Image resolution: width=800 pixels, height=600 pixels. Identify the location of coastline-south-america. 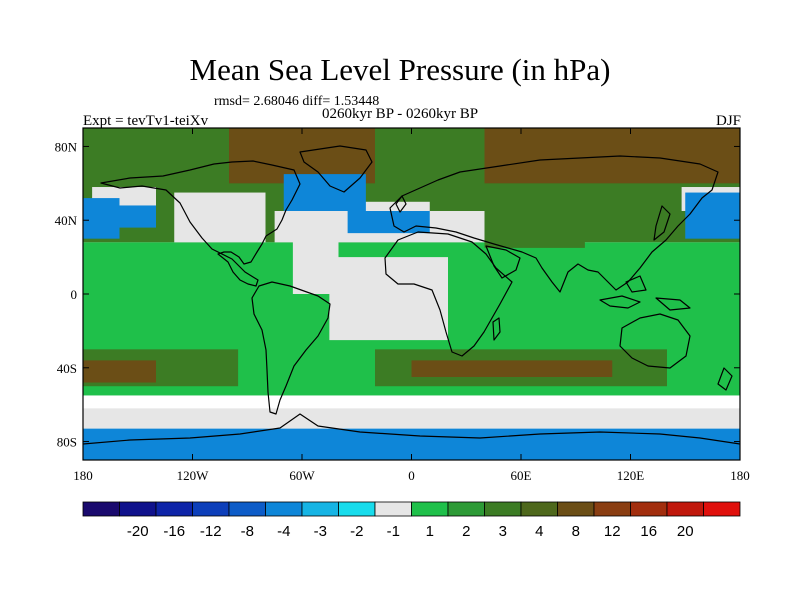
(291, 348).